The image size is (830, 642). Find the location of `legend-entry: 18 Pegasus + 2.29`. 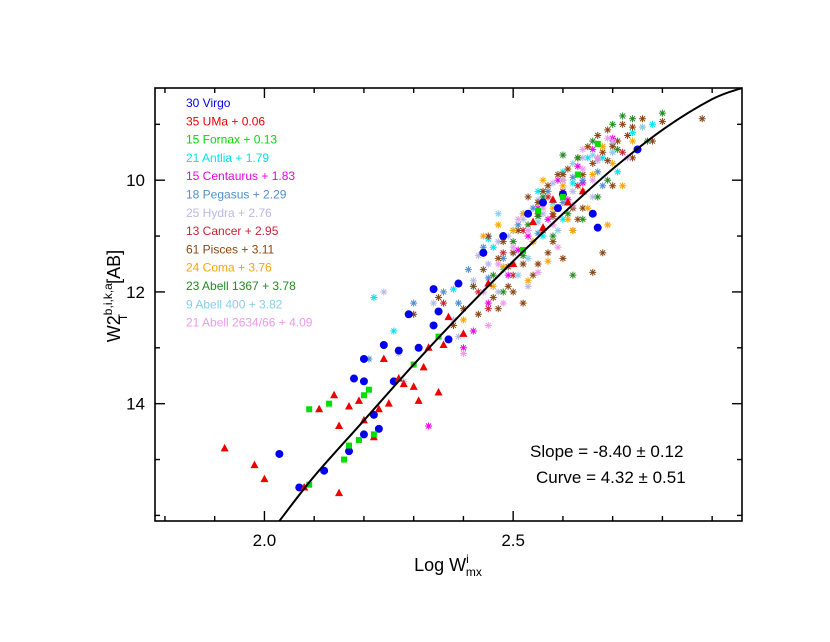

legend-entry: 18 Pegasus + 2.29 is located at coordinates (236, 195).